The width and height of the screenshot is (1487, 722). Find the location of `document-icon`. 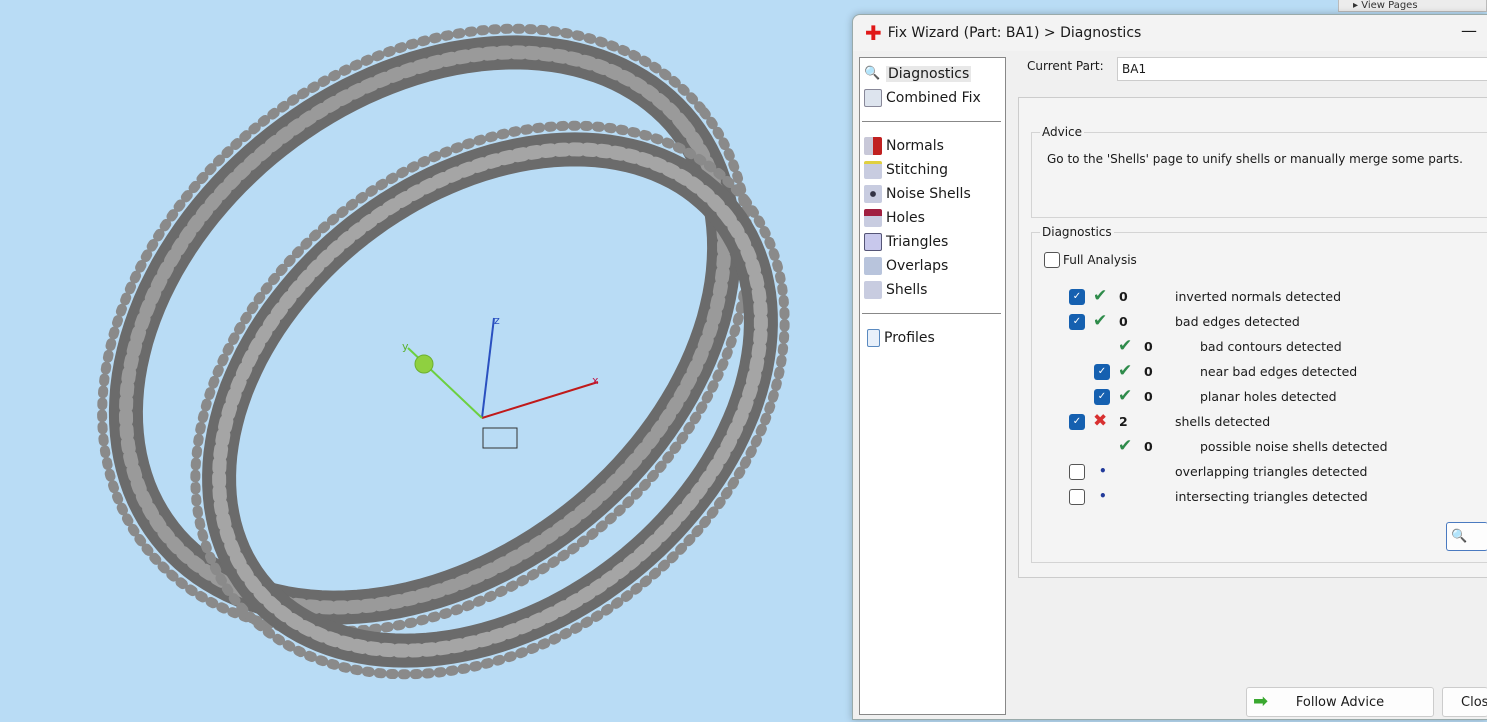

document-icon is located at coordinates (873, 338).